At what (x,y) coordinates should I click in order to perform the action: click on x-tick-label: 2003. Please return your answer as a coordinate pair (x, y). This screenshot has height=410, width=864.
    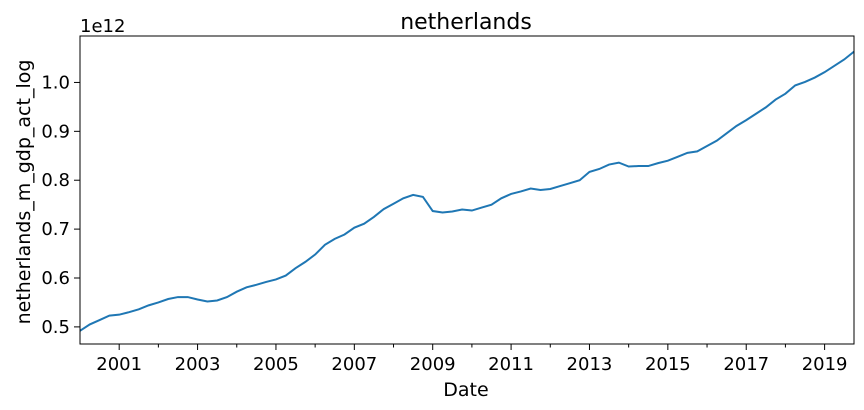
    Looking at the image, I should click on (198, 364).